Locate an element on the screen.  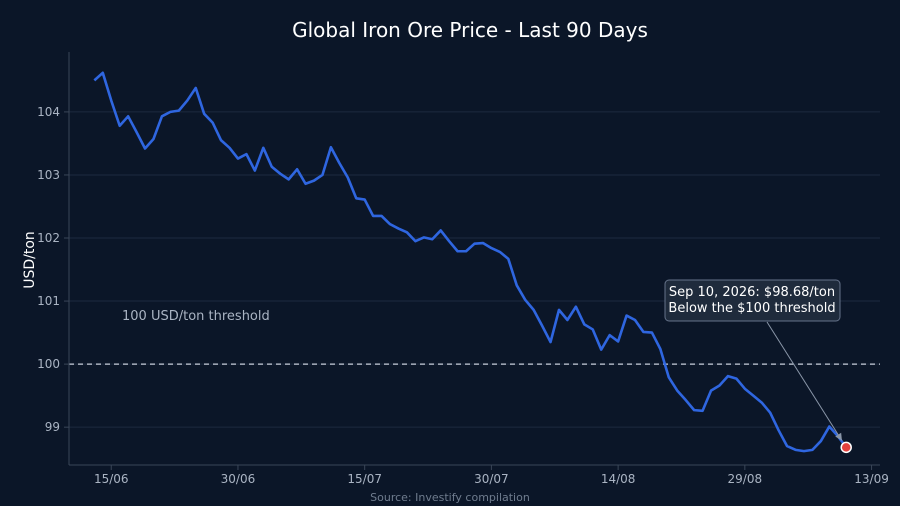
callout-arrowhead is located at coordinates (838, 436).